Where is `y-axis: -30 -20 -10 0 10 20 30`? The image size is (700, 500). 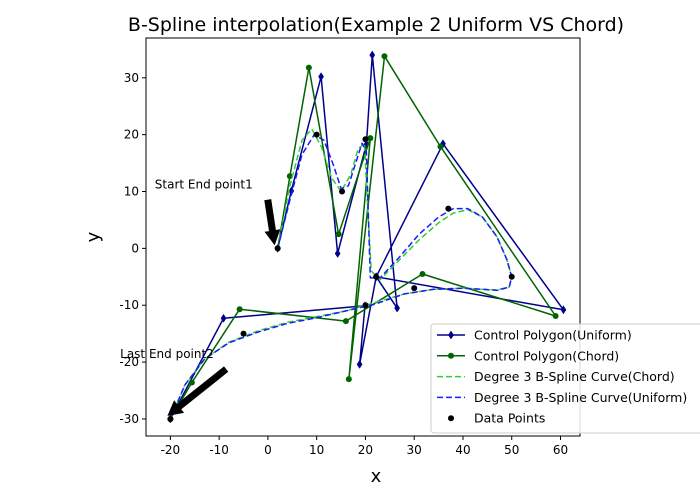
y-axis: -30 -20 -10 0 10 20 30 is located at coordinates (132, 248).